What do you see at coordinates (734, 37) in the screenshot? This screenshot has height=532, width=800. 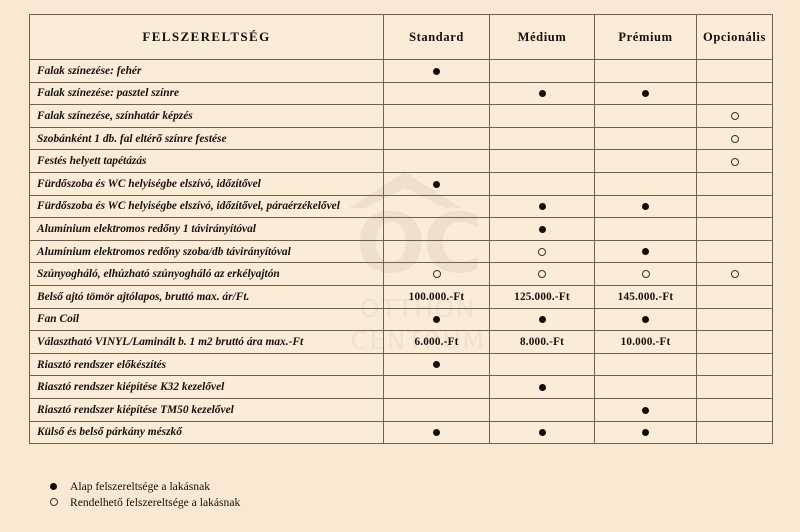 I see `column-header-optional: Opcionális` at bounding box center [734, 37].